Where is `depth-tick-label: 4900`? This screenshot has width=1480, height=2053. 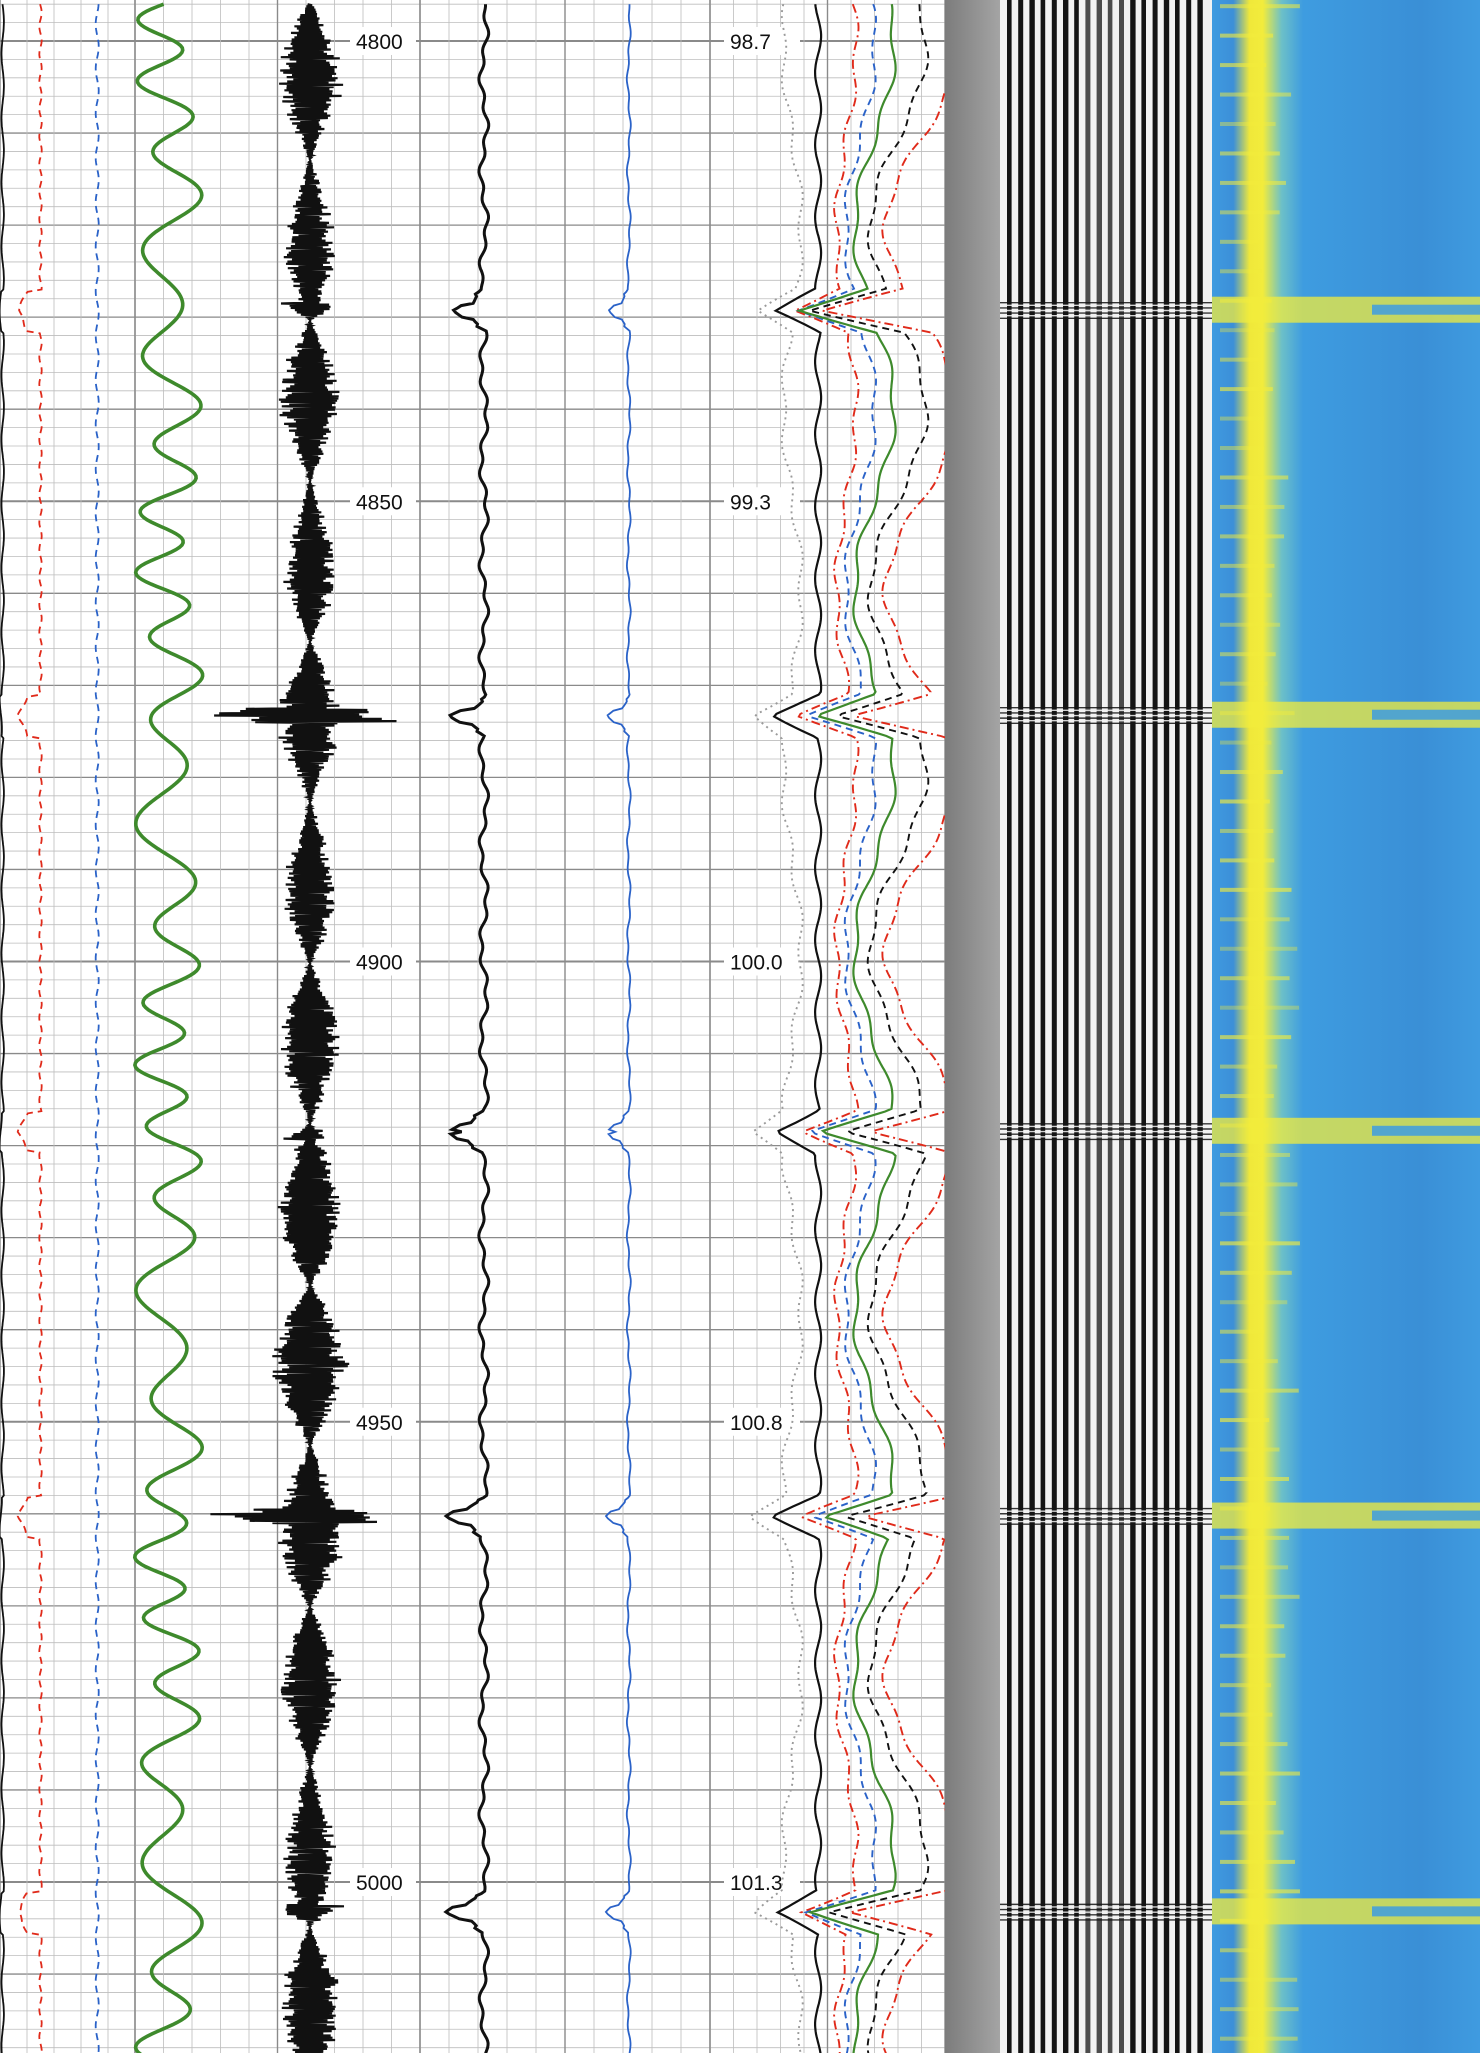 depth-tick-label: 4900 is located at coordinates (379, 963).